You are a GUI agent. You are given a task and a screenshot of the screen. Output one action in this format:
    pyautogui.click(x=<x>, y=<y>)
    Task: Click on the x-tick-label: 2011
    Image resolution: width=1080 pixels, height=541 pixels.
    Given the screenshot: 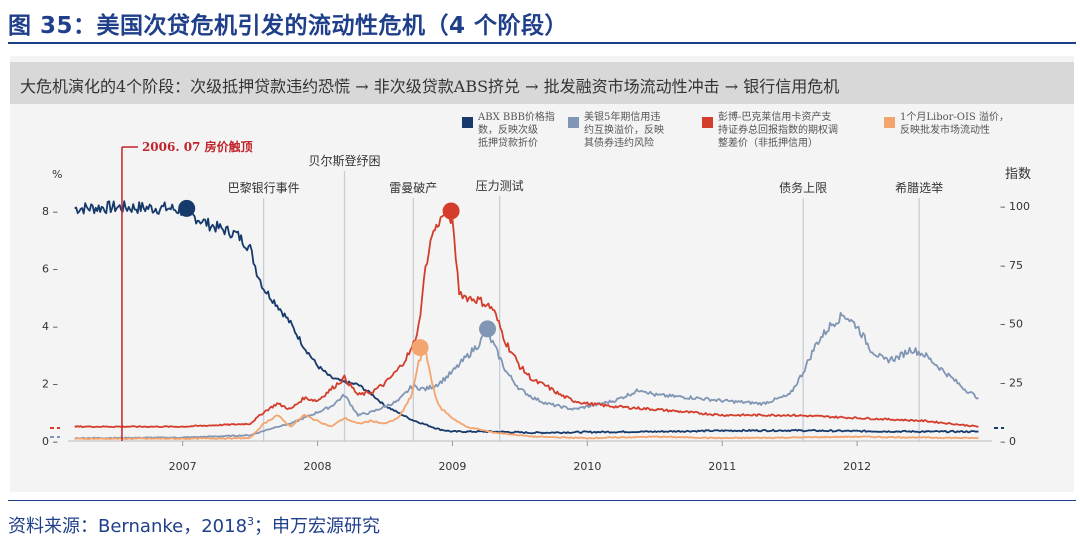 What is the action you would take?
    pyautogui.click(x=722, y=466)
    